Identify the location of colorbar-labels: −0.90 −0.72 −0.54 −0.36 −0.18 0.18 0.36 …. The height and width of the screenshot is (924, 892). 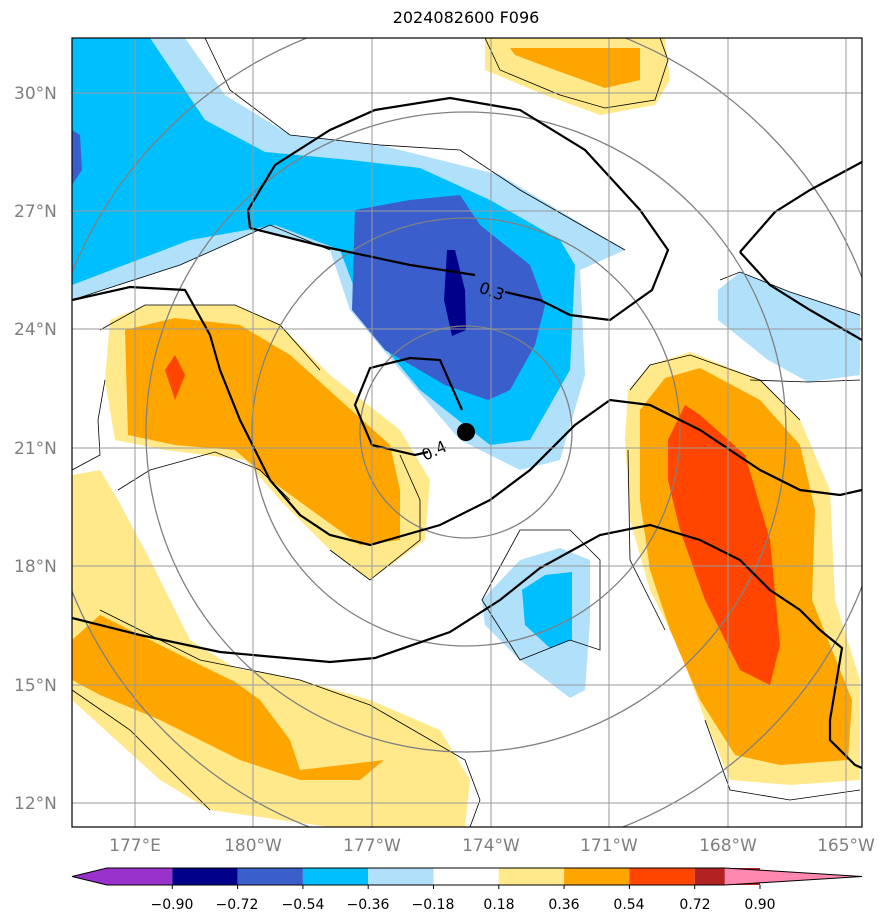
(463, 905).